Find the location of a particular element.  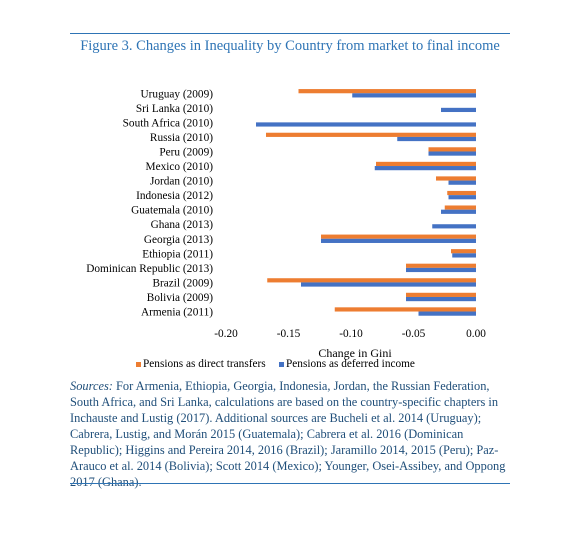

category-label: Mexico (2010) is located at coordinates (180, 167).